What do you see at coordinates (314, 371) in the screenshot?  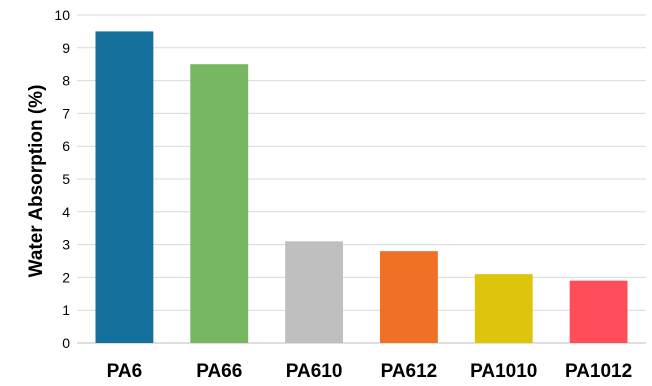 I see `x-tick-label-pa610: PA610` at bounding box center [314, 371].